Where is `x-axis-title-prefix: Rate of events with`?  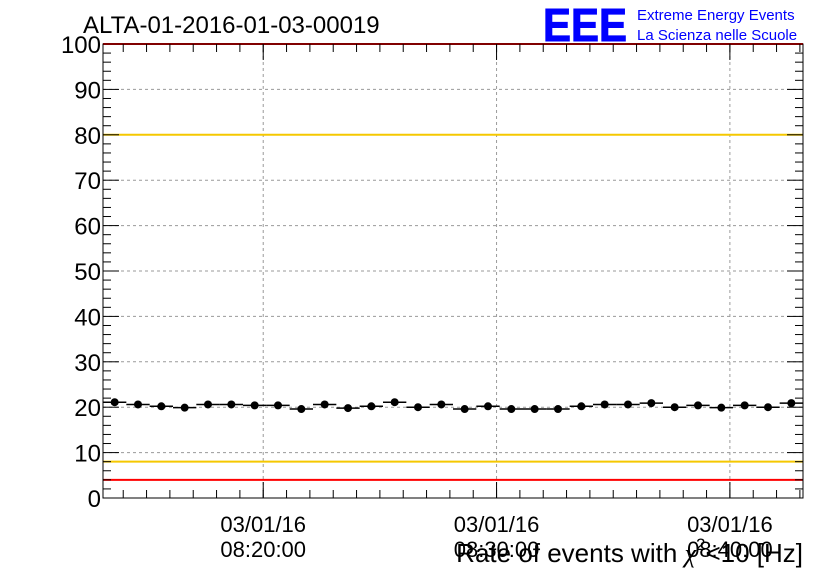
x-axis-title-prefix: Rate of events with is located at coordinates (570, 553).